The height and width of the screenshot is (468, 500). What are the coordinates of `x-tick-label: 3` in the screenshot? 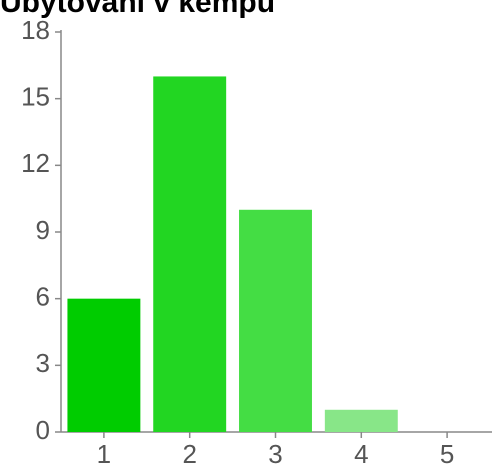 It's located at (275, 453).